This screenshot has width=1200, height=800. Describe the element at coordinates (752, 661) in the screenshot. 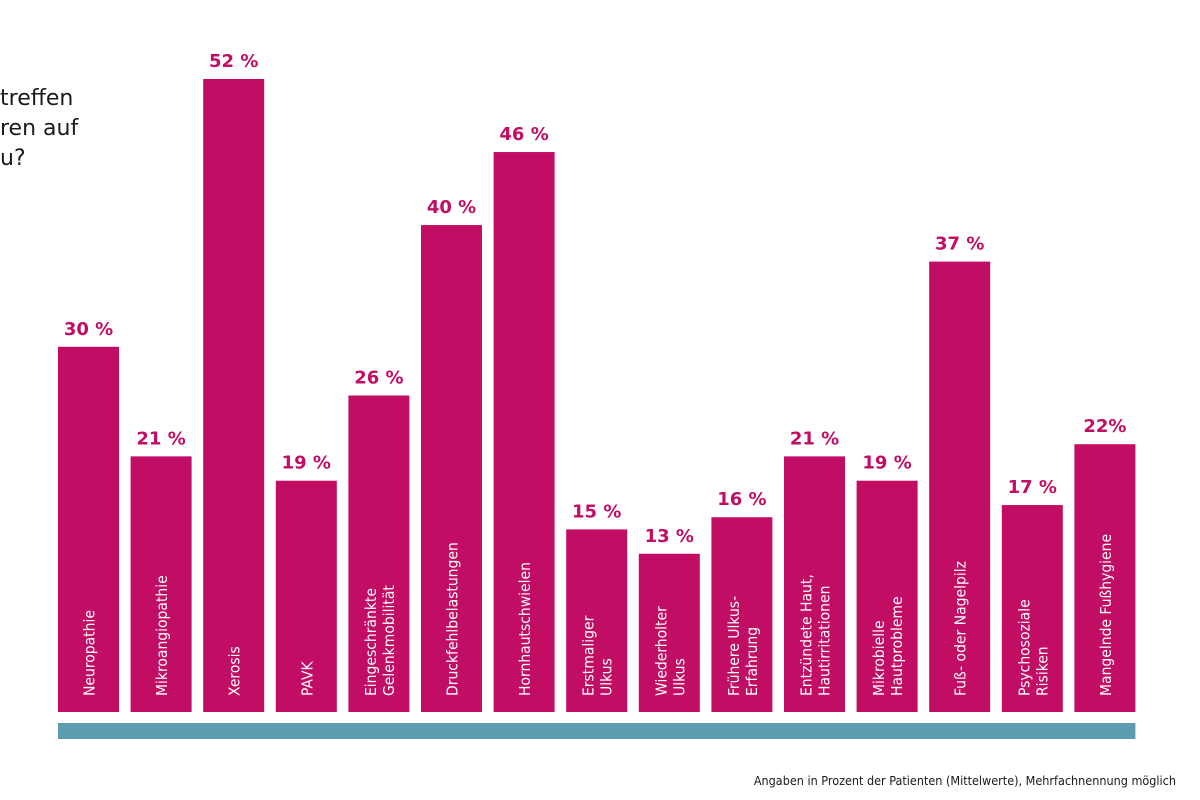

I see `category-label: Erfahrung` at that location.